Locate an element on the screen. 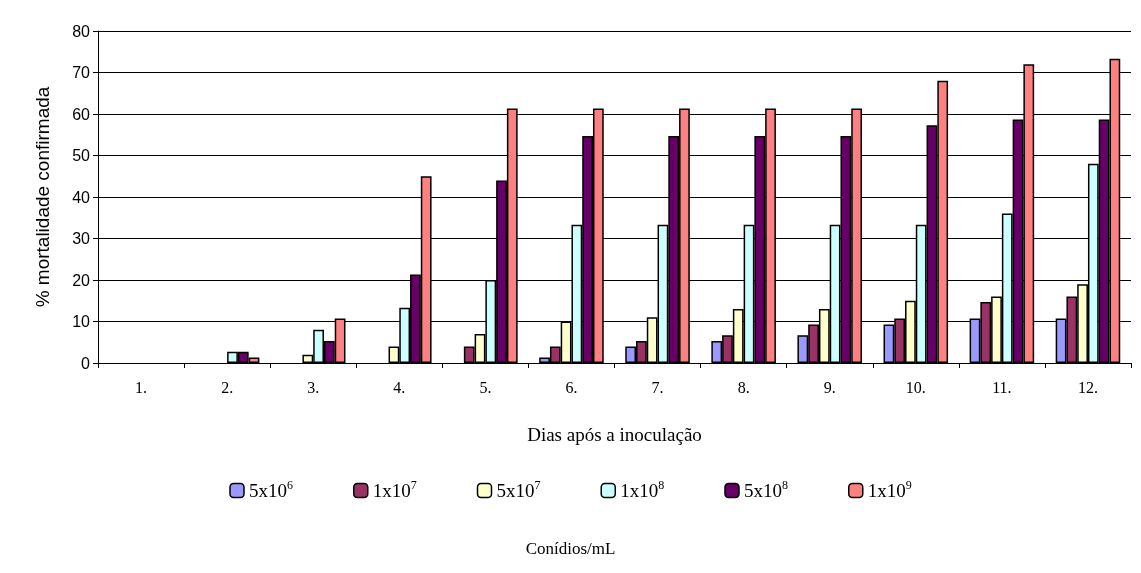 This screenshot has width=1141, height=573. y-tick-label: 40 is located at coordinates (81, 197).